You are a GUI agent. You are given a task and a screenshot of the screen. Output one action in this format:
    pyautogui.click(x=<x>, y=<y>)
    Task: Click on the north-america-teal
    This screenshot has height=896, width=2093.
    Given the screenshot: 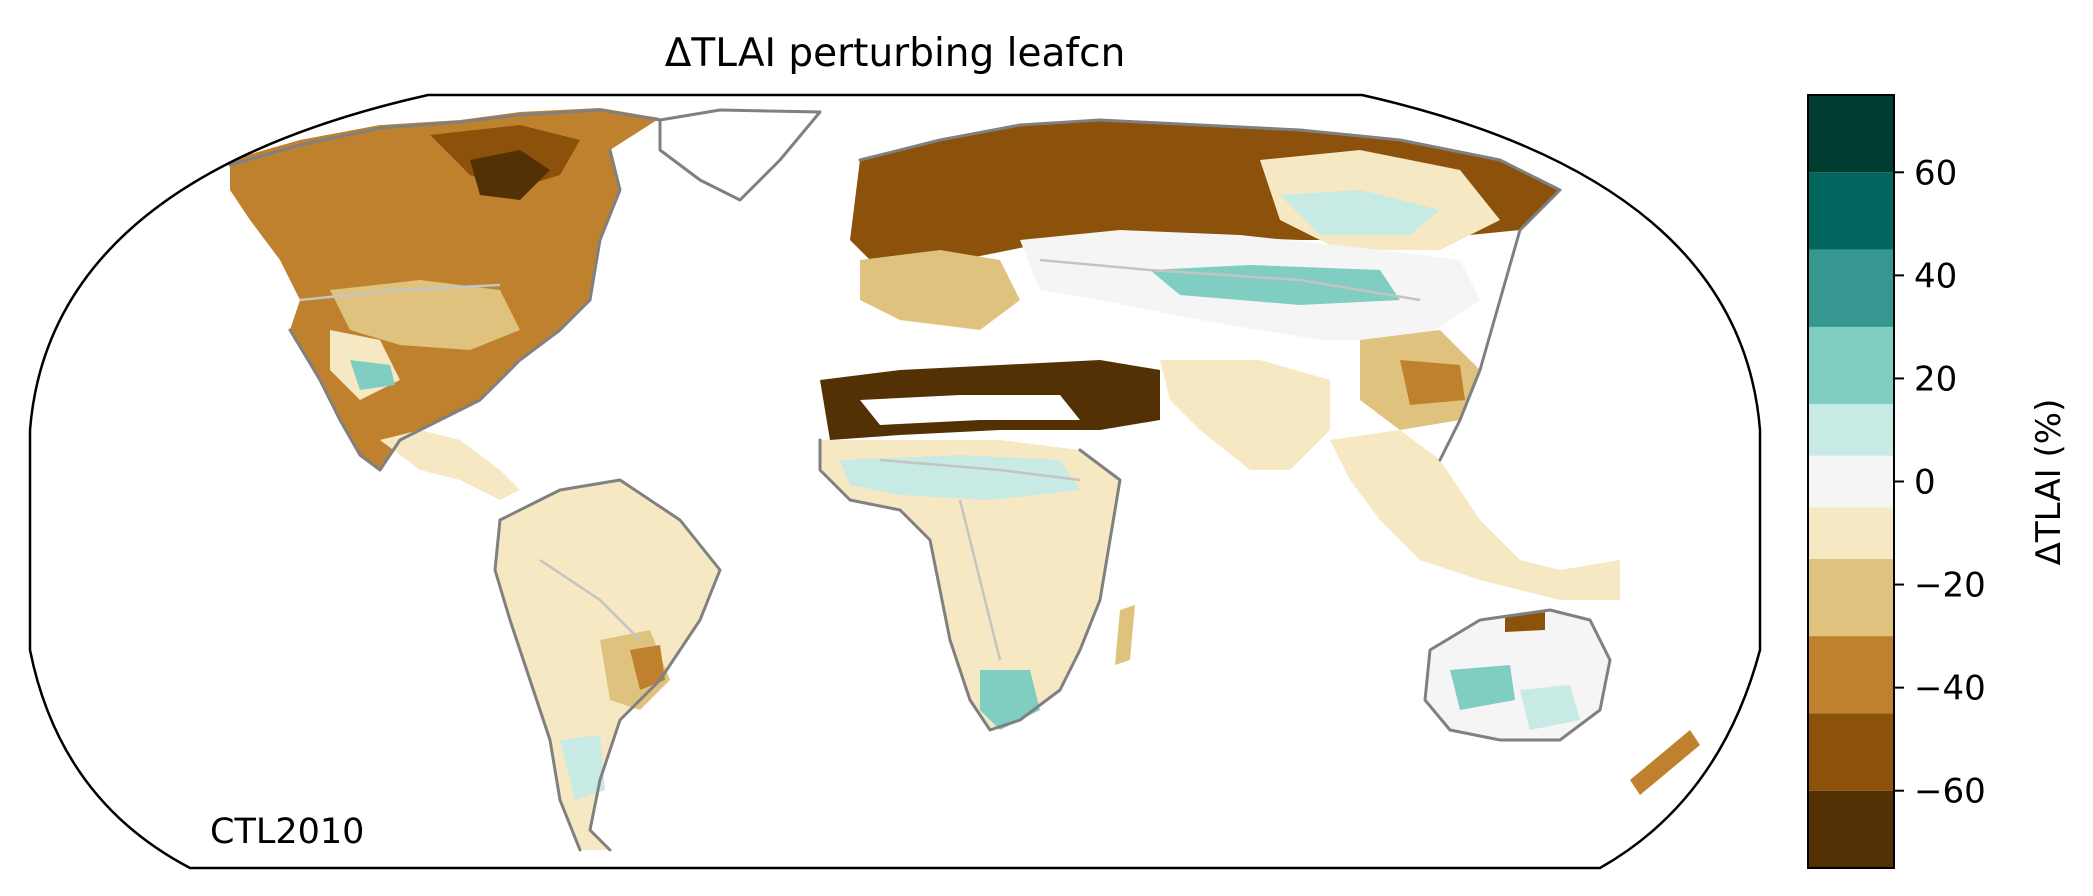 What is the action you would take?
    pyautogui.click(x=372, y=375)
    